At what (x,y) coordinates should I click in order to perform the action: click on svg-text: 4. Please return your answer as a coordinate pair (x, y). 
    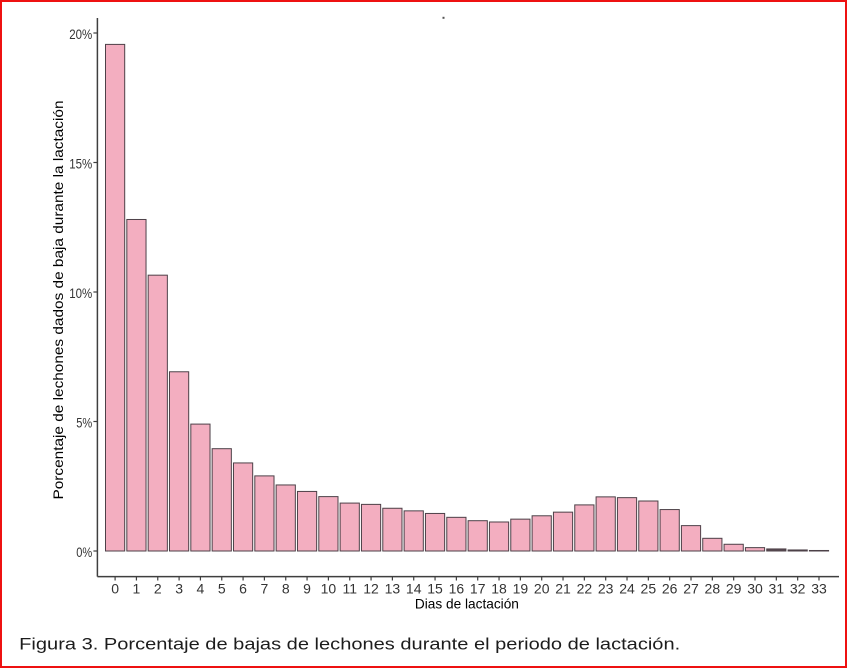
    Looking at the image, I should click on (201, 589).